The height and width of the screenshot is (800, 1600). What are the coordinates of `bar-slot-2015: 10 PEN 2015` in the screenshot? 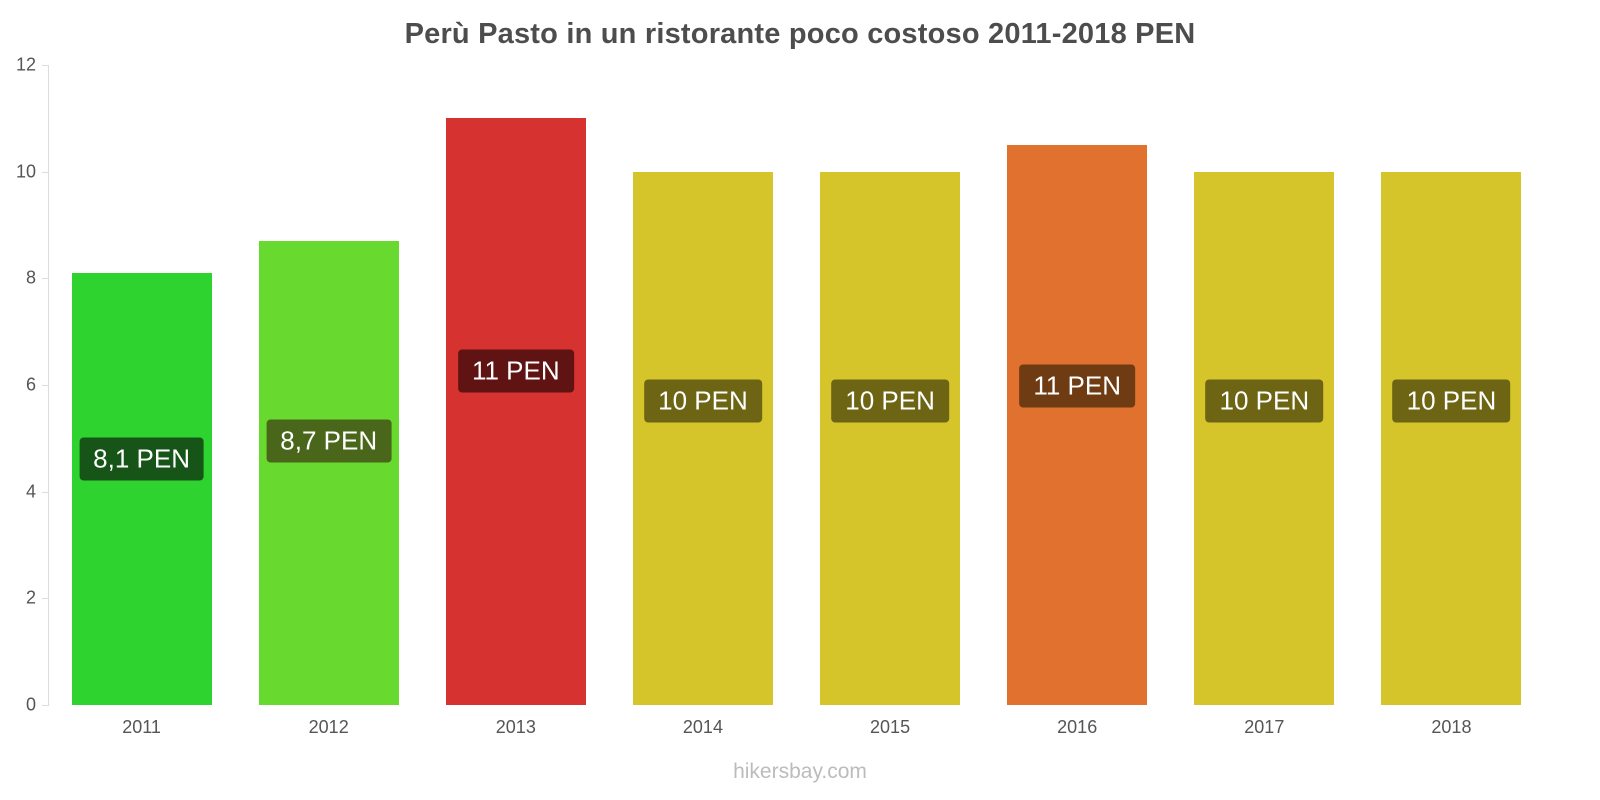 It's located at (890, 401).